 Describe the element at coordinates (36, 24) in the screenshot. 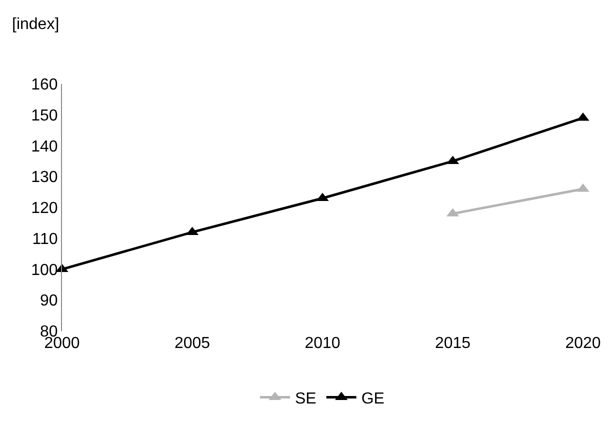

I see `y-axis-title: [index]` at that location.